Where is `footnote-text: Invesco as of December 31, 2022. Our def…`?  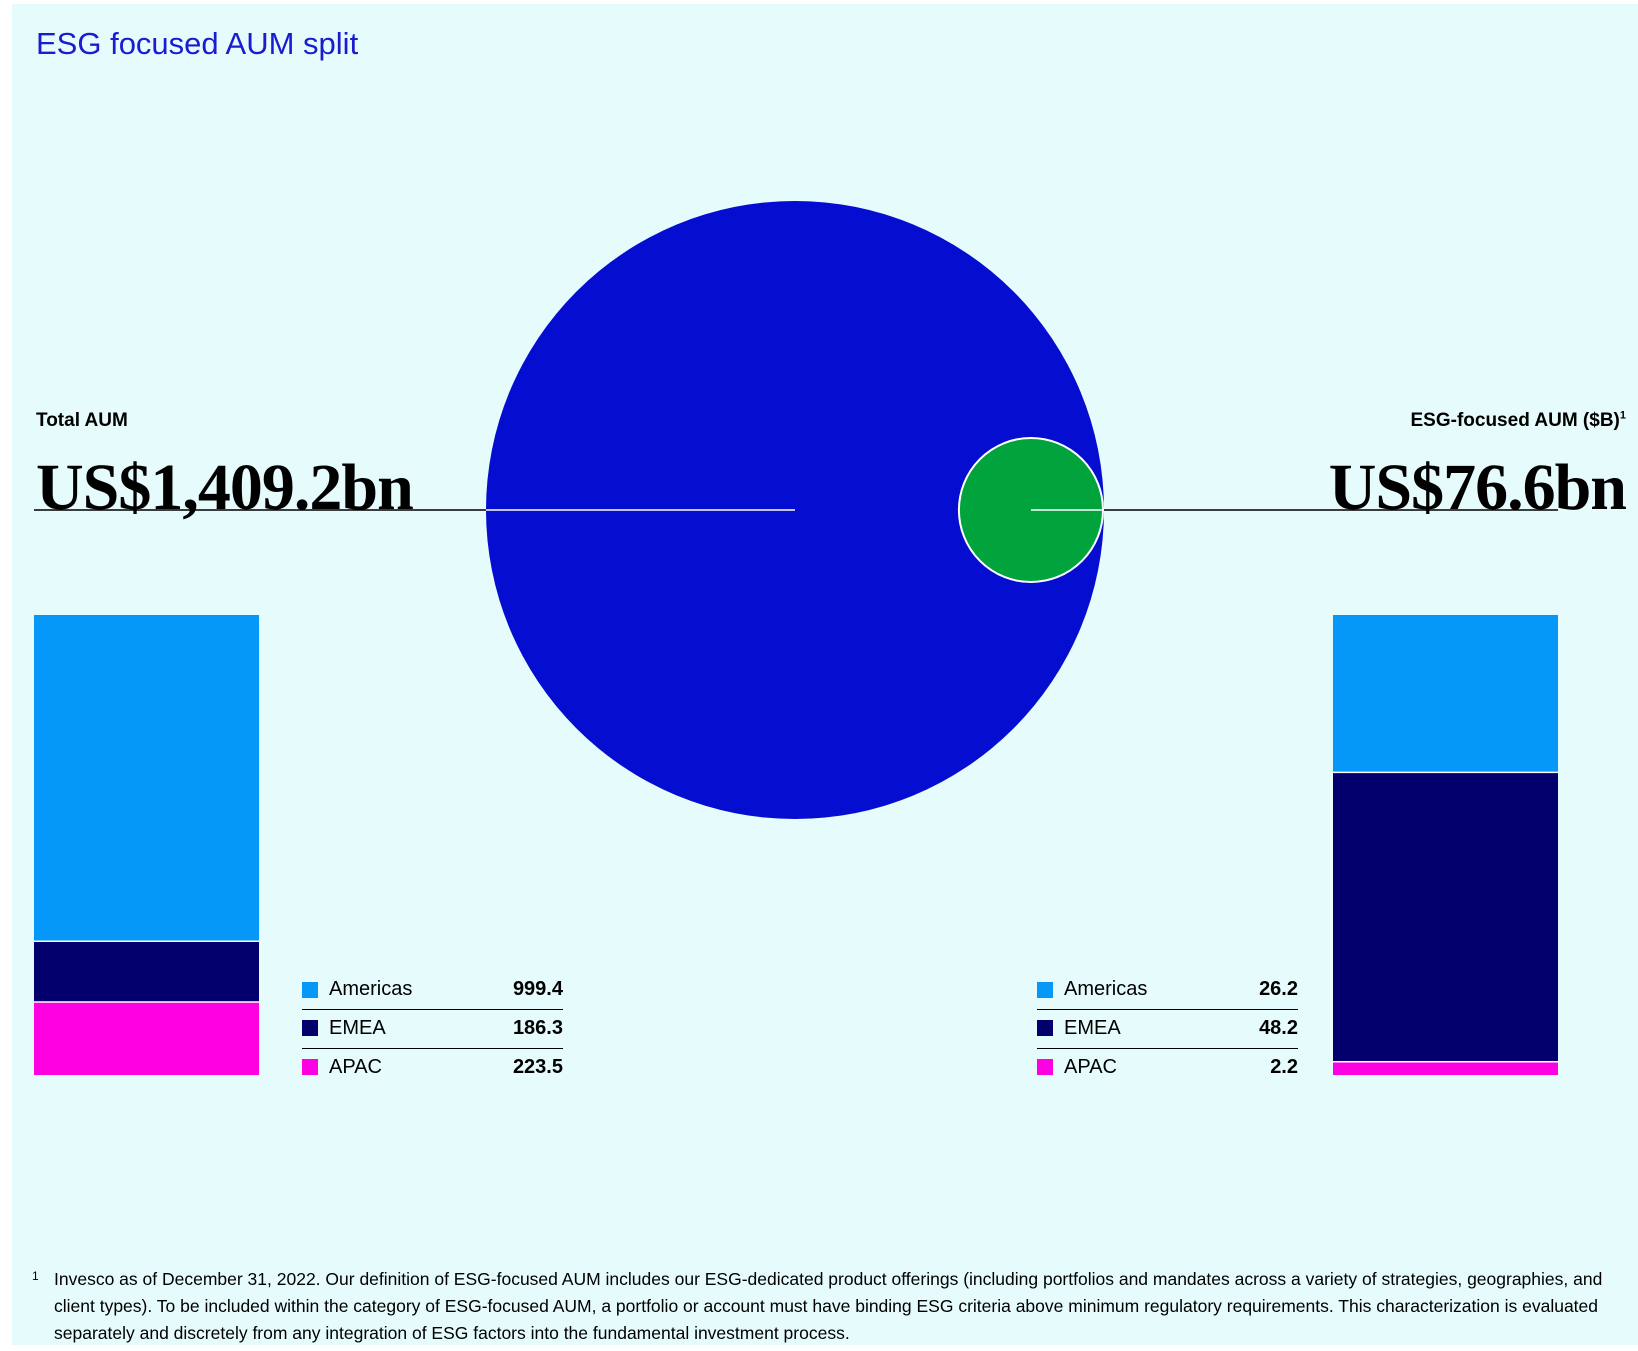 footnote-text: Invesco as of December 31, 2022. Our def… is located at coordinates (828, 1306).